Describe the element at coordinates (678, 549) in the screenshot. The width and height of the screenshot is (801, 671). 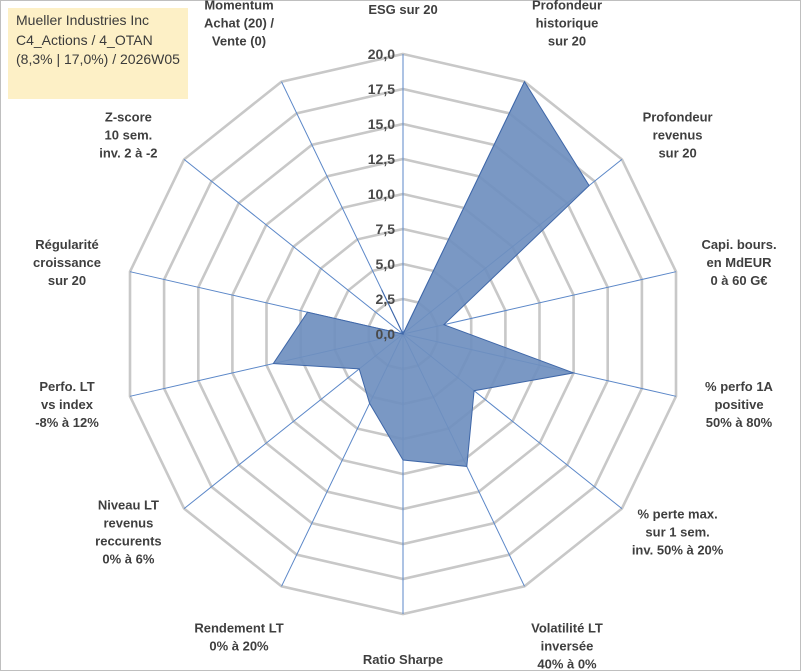
I see `axis-label-line: inv. 50% à 20%` at that location.